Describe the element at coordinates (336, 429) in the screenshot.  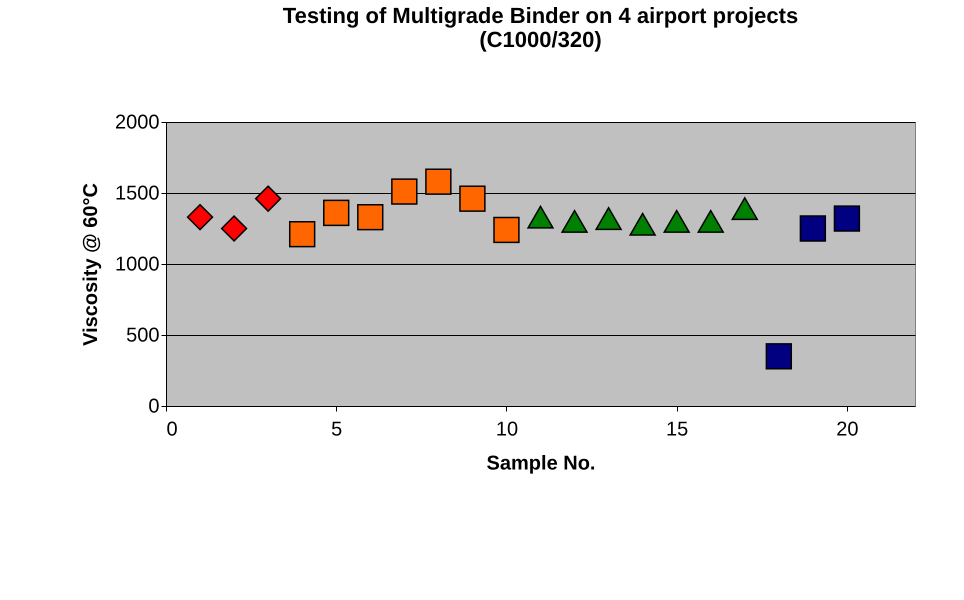
I see `x-tick-label: 5` at that location.